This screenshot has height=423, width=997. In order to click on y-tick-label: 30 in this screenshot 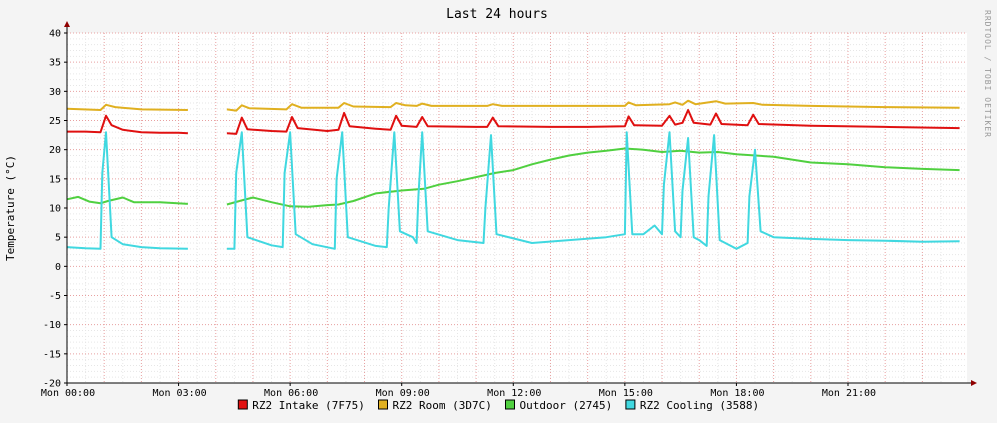, I will do `click(55, 92)`.